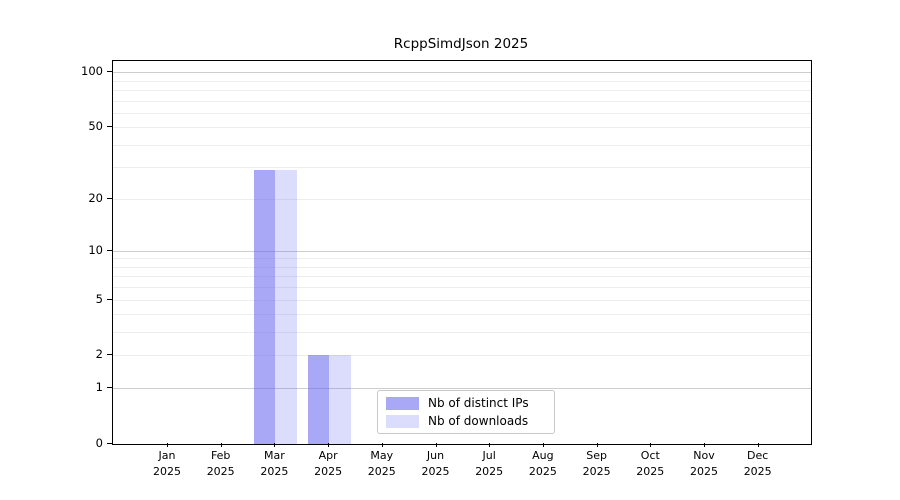 The image size is (900, 500). I want to click on y-tick-label-50: 50, so click(95, 126).